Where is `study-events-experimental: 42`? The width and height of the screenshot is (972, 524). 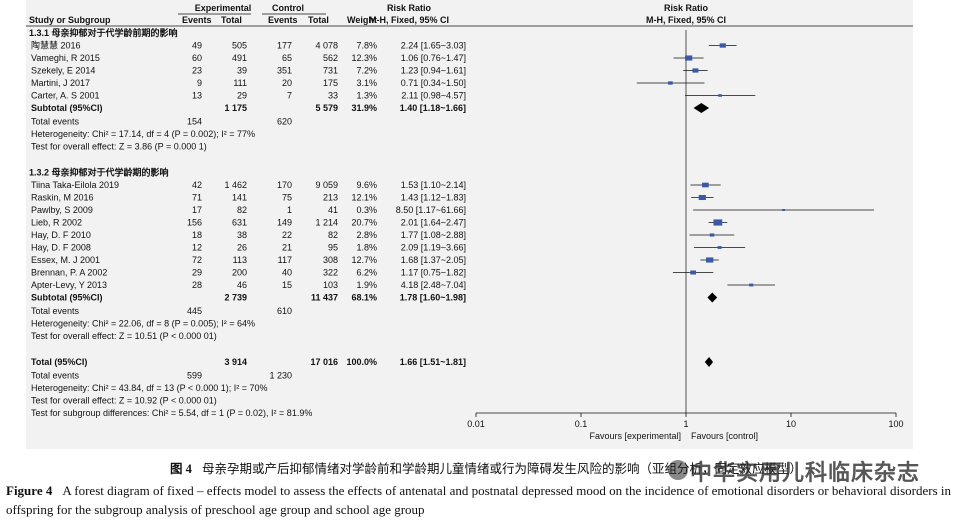
study-events-experimental: 42 is located at coordinates (197, 185).